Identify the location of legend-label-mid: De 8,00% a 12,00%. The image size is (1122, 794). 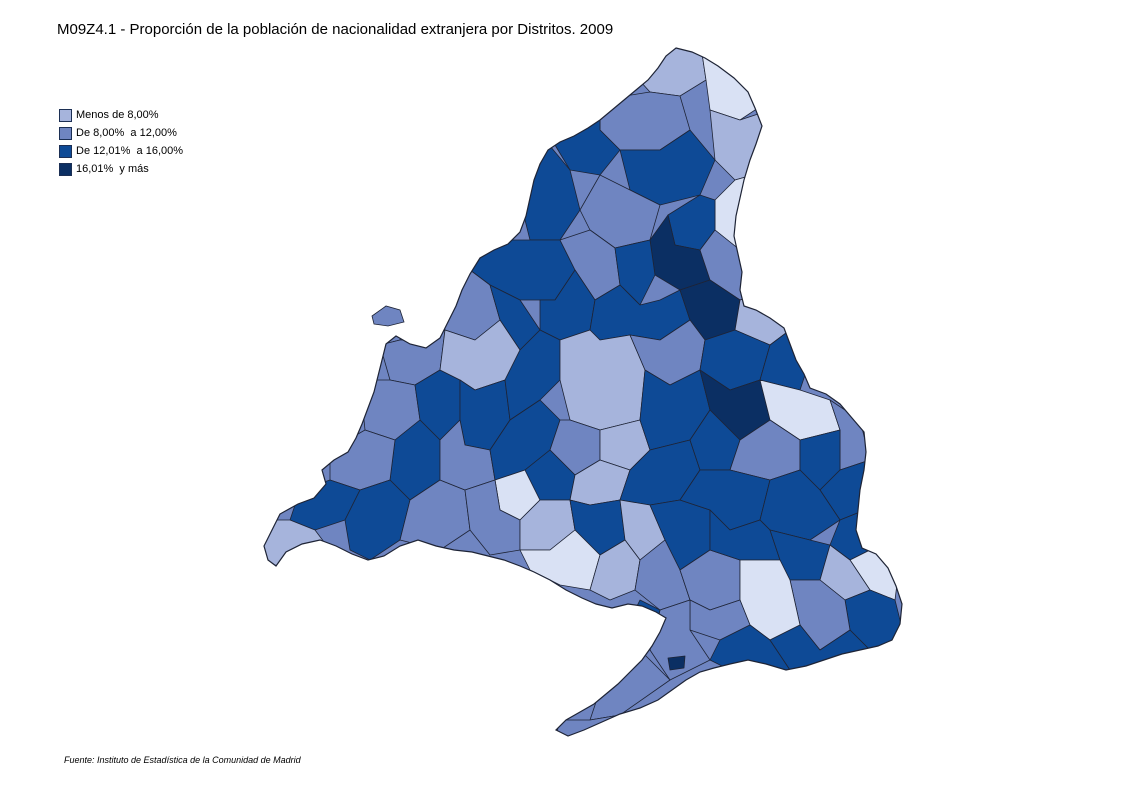
(126, 133).